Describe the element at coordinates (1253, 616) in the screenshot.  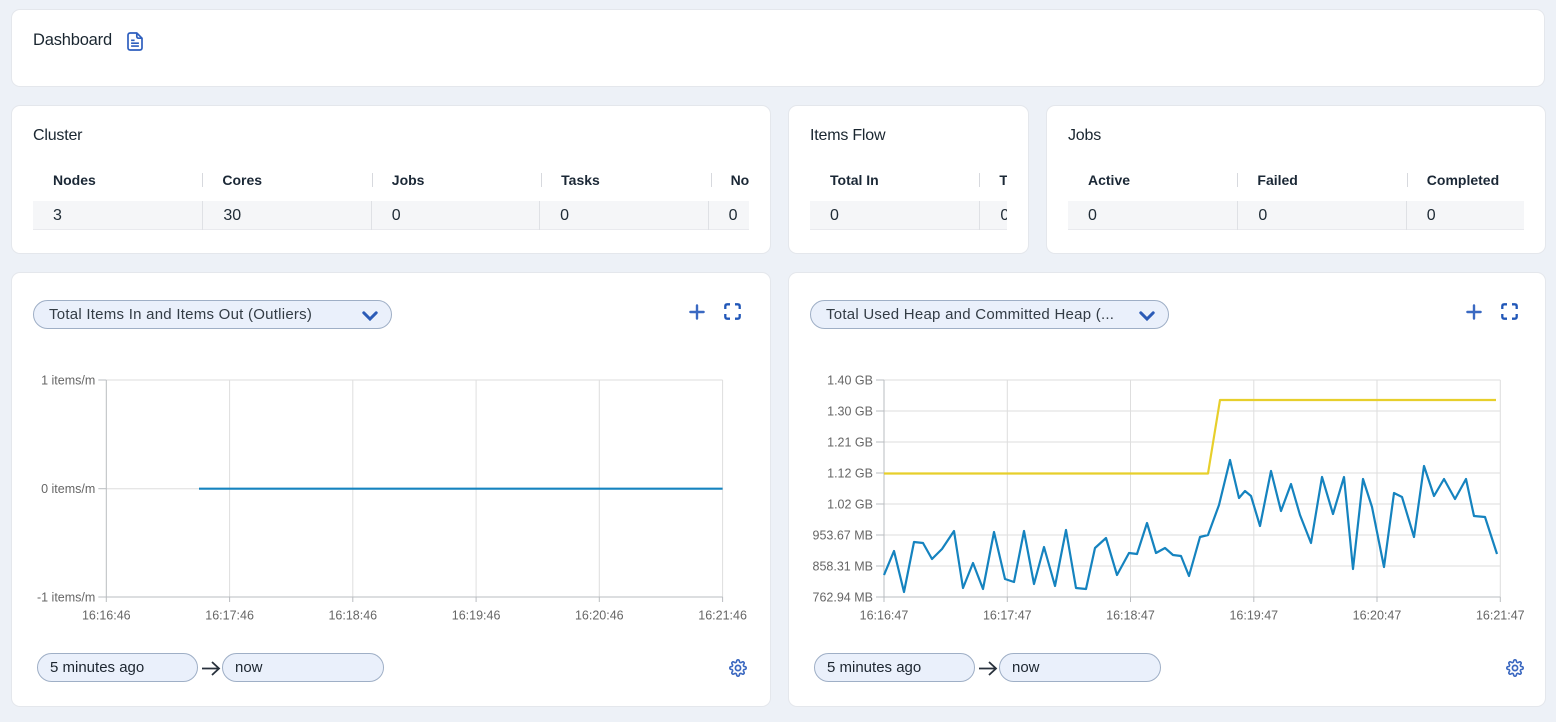
I see `svg-text: 16:19:47` at that location.